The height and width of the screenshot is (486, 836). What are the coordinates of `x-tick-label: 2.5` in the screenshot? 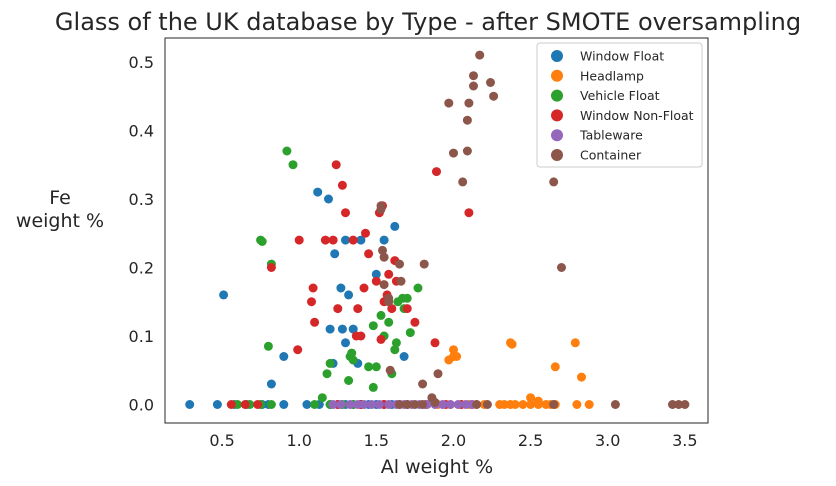 It's located at (530, 440).